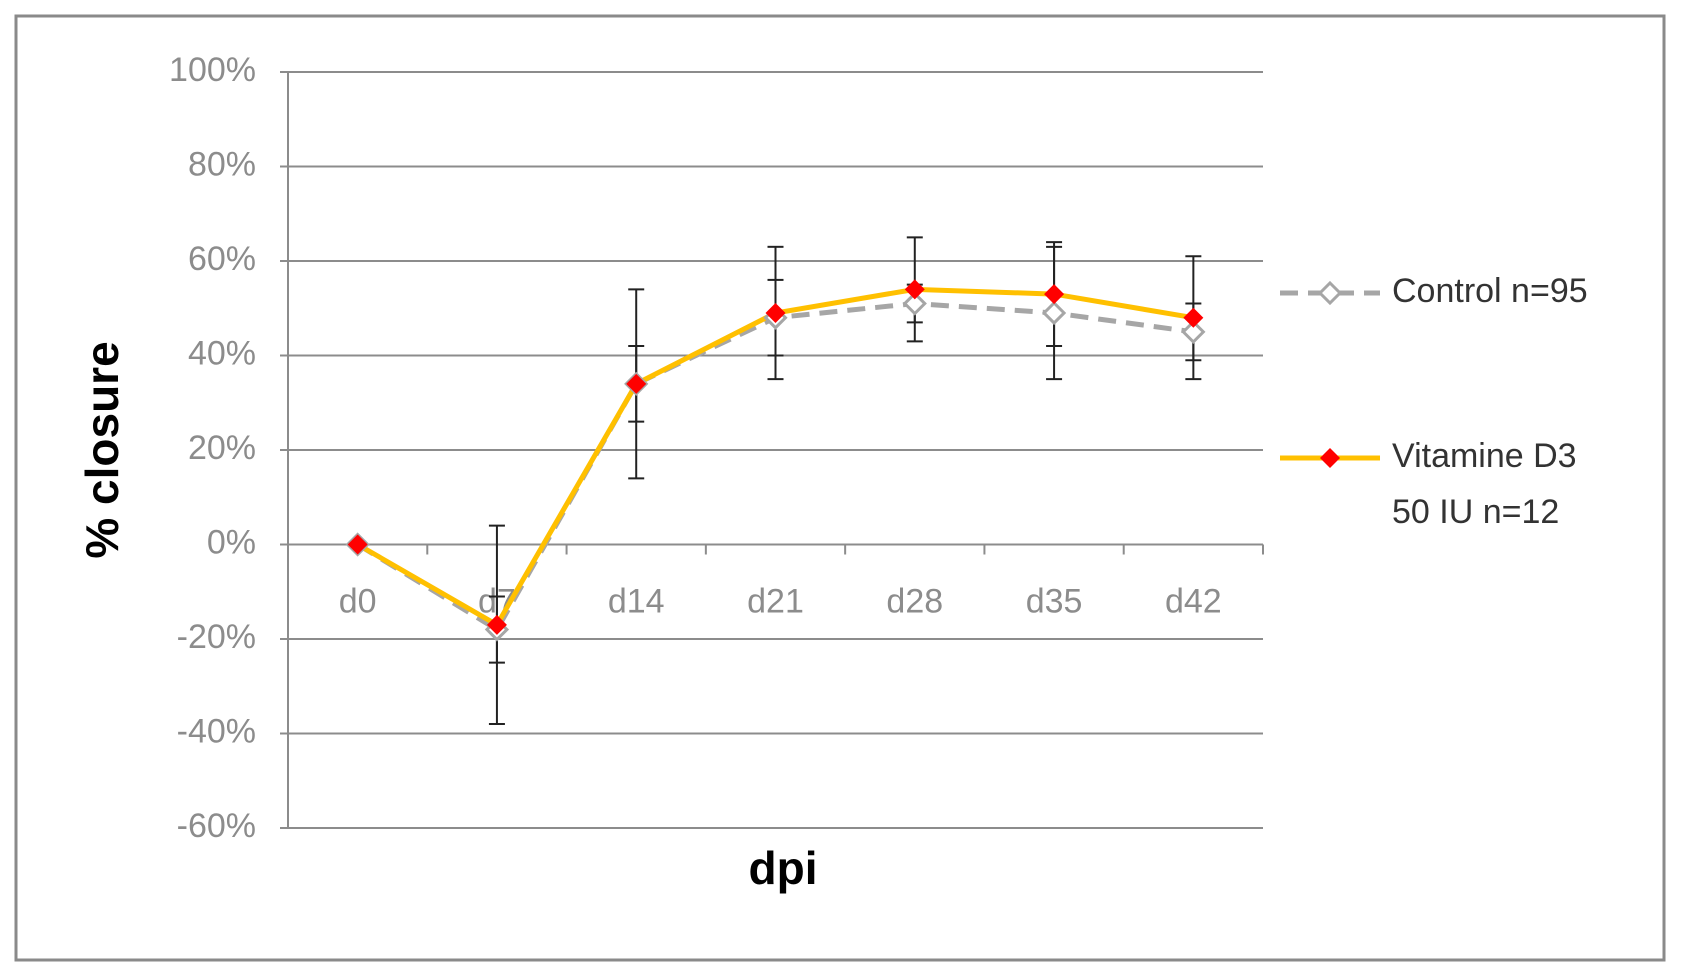 The image size is (1681, 974). Describe the element at coordinates (222, 448) in the screenshot. I see `y-tick-label: 20%` at that location.